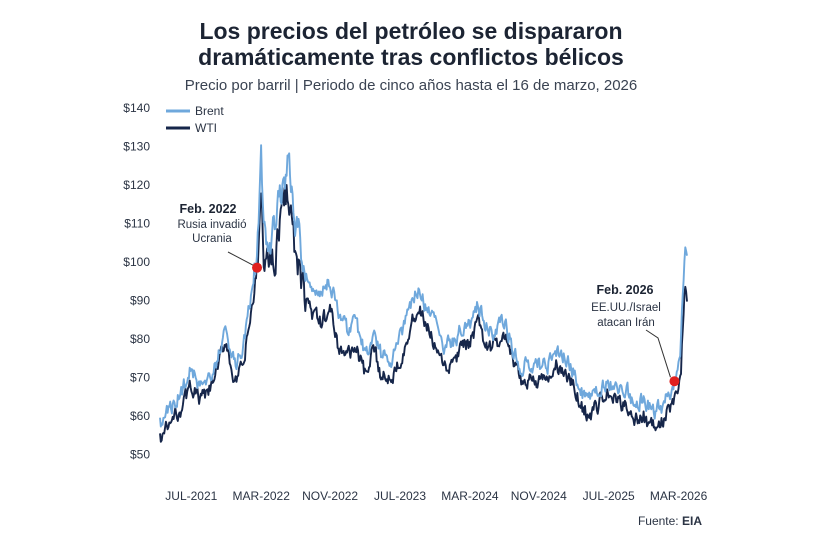  What do you see at coordinates (262, 496) in the screenshot?
I see `x-tick-label: MAR-2022` at bounding box center [262, 496].